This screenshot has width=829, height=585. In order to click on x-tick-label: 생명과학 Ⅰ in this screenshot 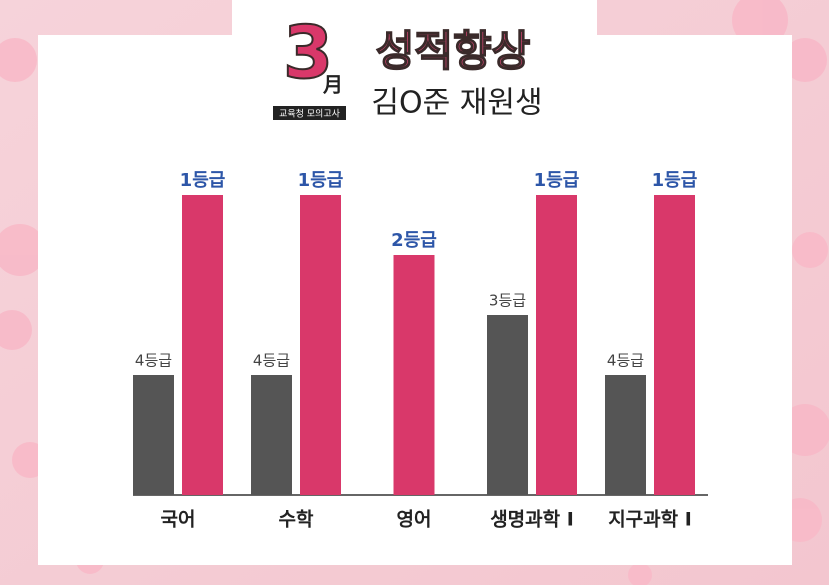, I will do `click(532, 520)`.